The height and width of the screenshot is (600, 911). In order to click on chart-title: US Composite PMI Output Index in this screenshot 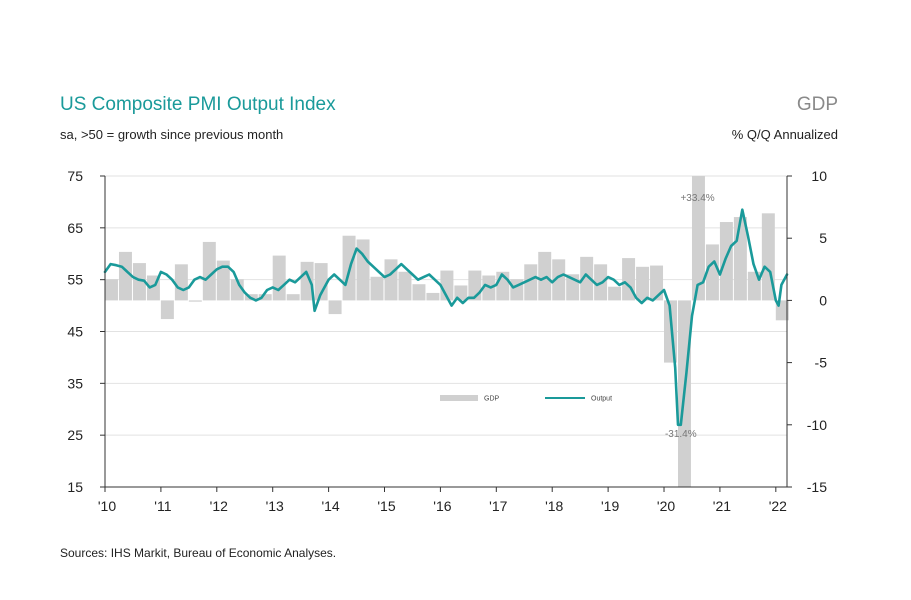, I will do `click(198, 104)`.